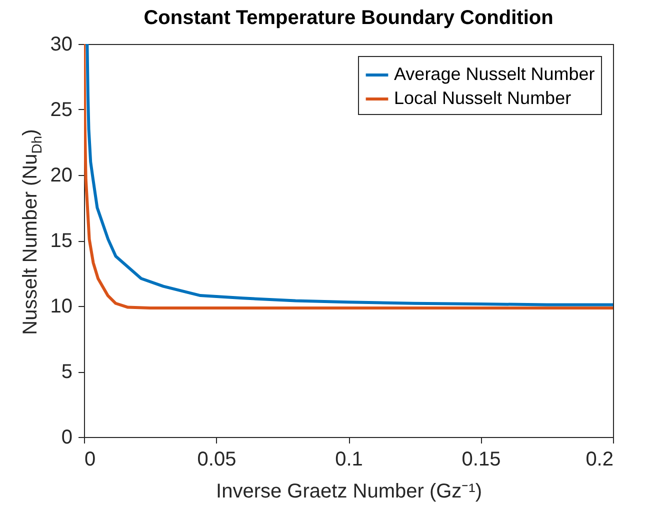  Describe the element at coordinates (349, 459) in the screenshot. I see `x-tick-label: 0.1` at that location.